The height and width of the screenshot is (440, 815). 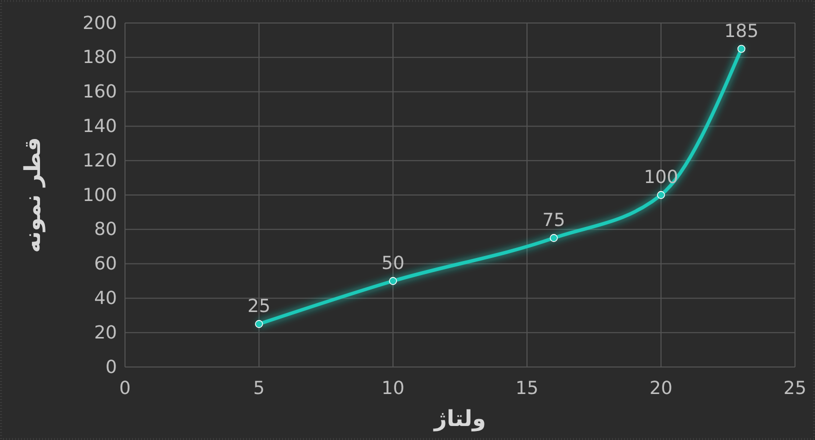 What do you see at coordinates (259, 388) in the screenshot?
I see `x-tick-label: 5` at bounding box center [259, 388].